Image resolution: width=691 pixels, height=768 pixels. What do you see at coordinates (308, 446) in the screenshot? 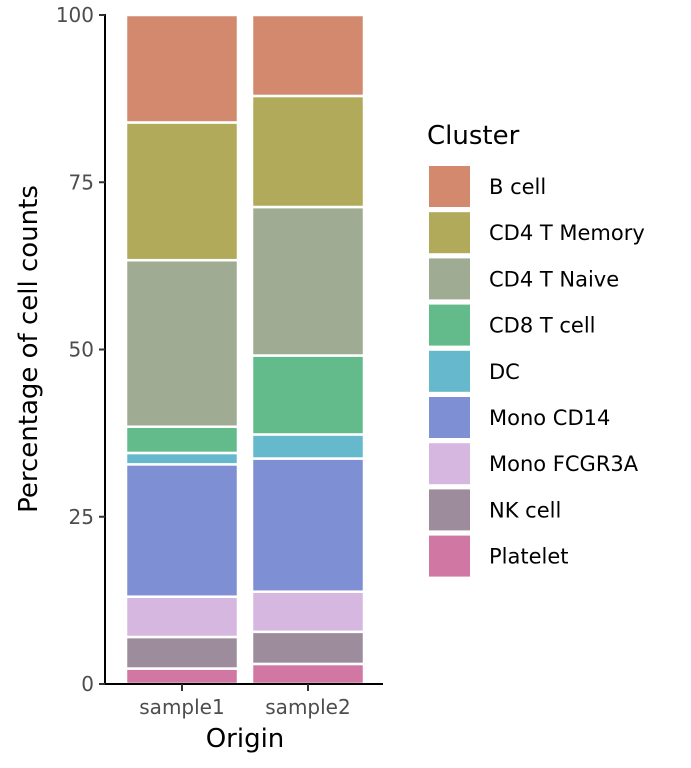
I see `bar-segment-sample2-dc` at bounding box center [308, 446].